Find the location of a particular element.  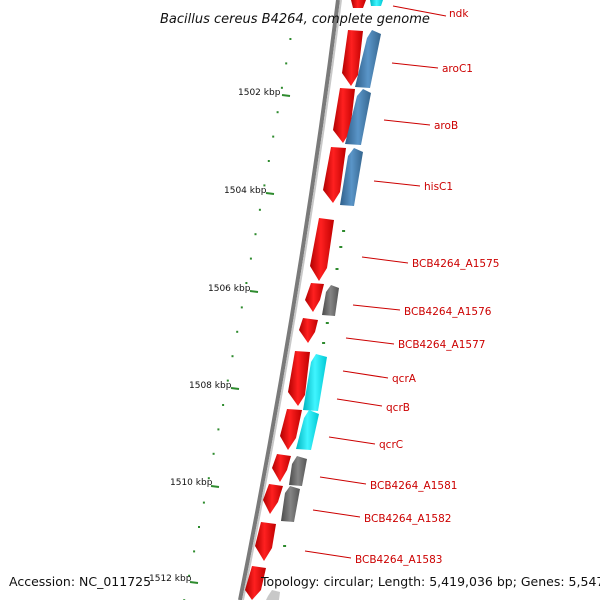

gene-label: ndk is located at coordinates (459, 14).